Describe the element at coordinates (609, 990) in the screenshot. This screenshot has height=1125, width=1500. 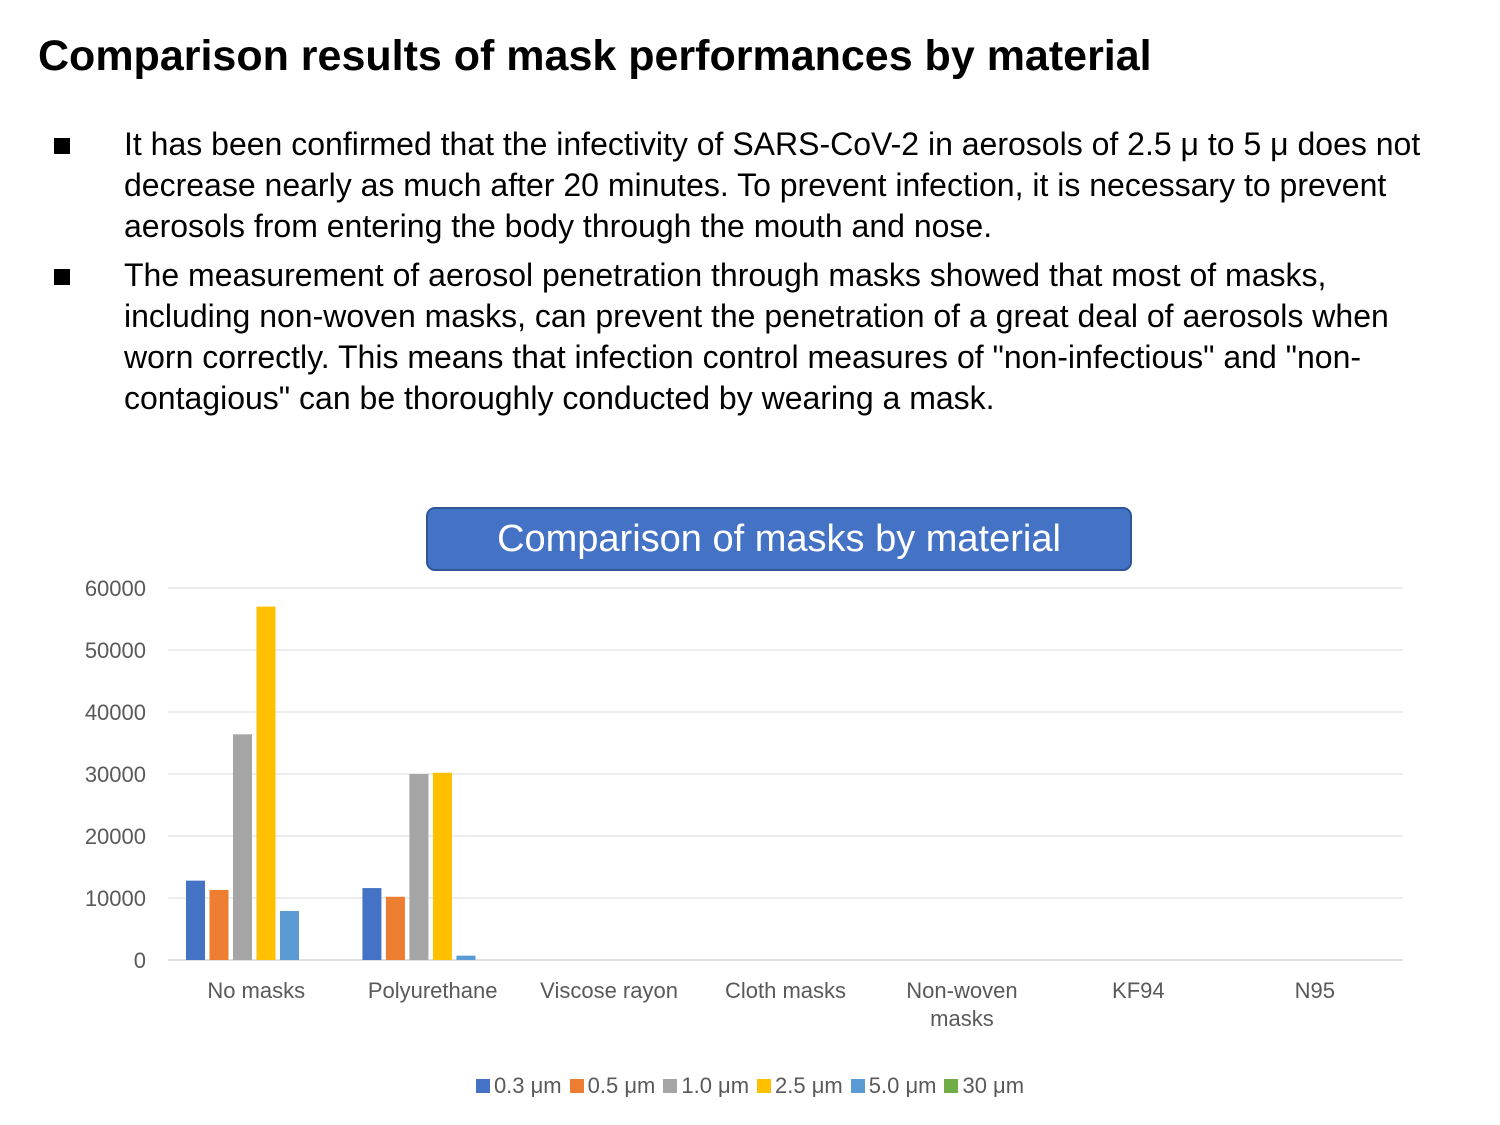
I see `x-tick-label: Viscose rayon` at that location.